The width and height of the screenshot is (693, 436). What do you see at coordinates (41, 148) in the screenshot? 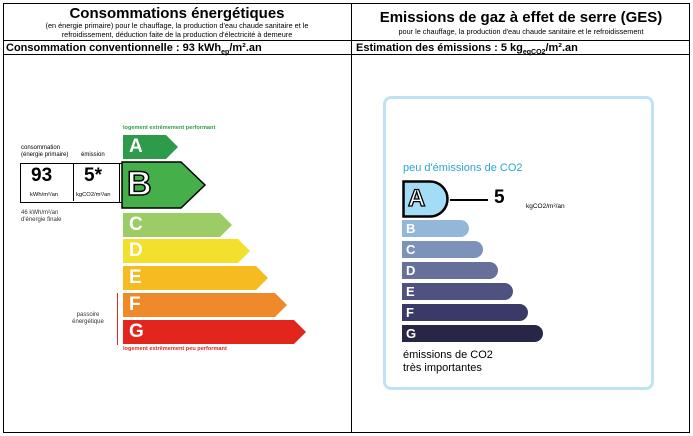
I see `consumption-col-label-1: consommation` at bounding box center [41, 148].